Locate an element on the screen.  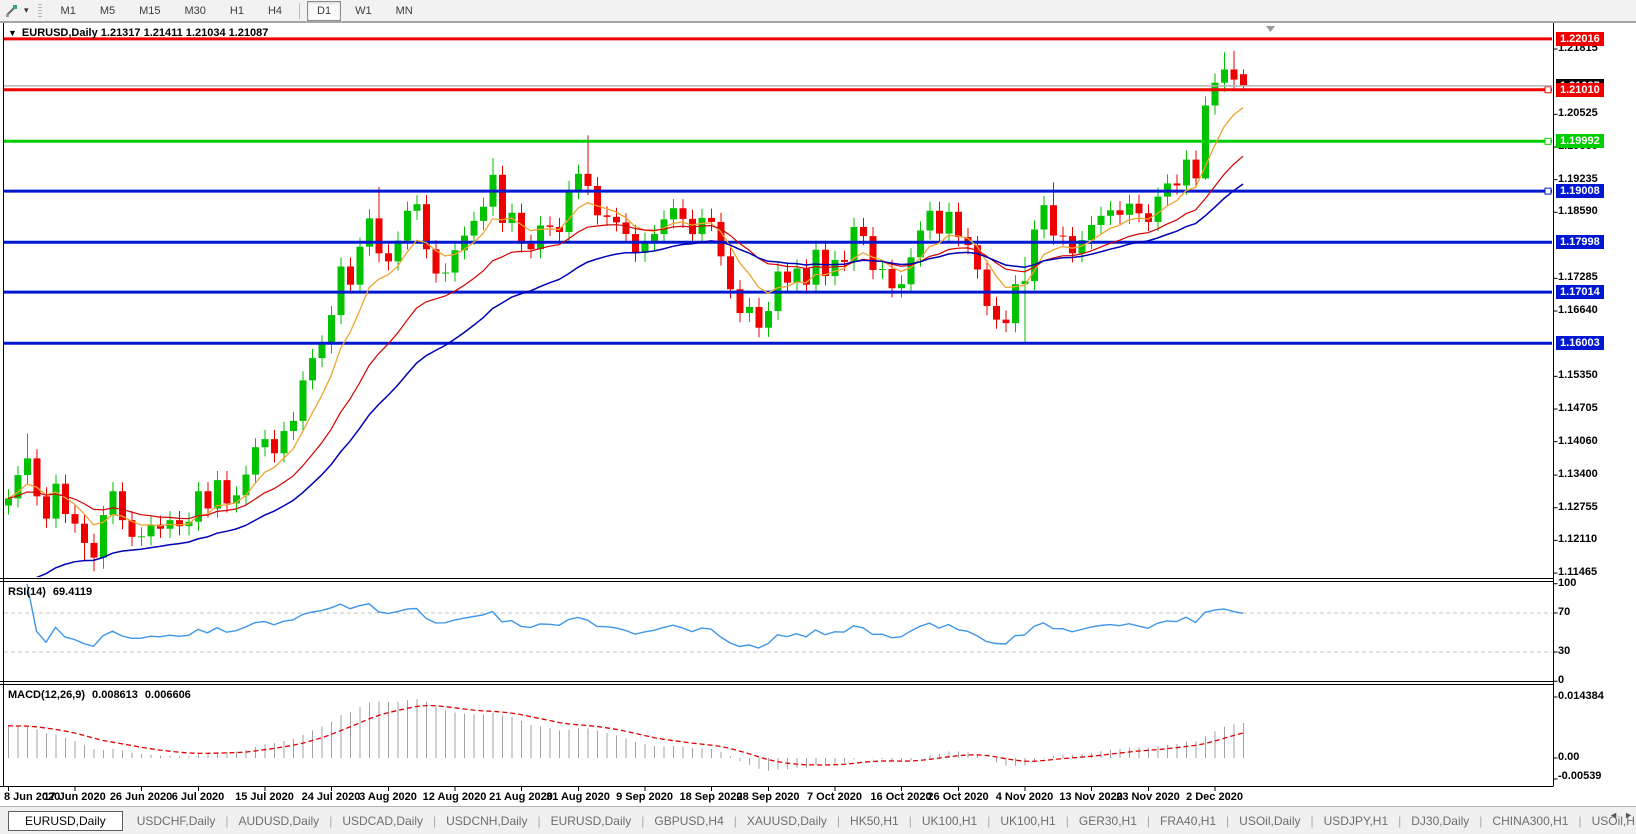
price-axis-tick-label: 1.14705 is located at coordinates (1578, 408).